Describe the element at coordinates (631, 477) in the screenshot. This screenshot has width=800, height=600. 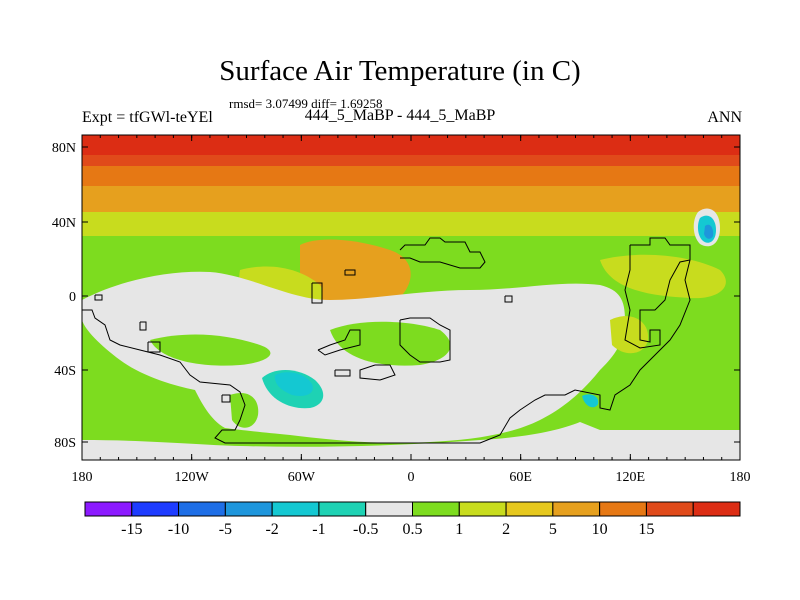
I see `lon-tick-label: 120E` at that location.